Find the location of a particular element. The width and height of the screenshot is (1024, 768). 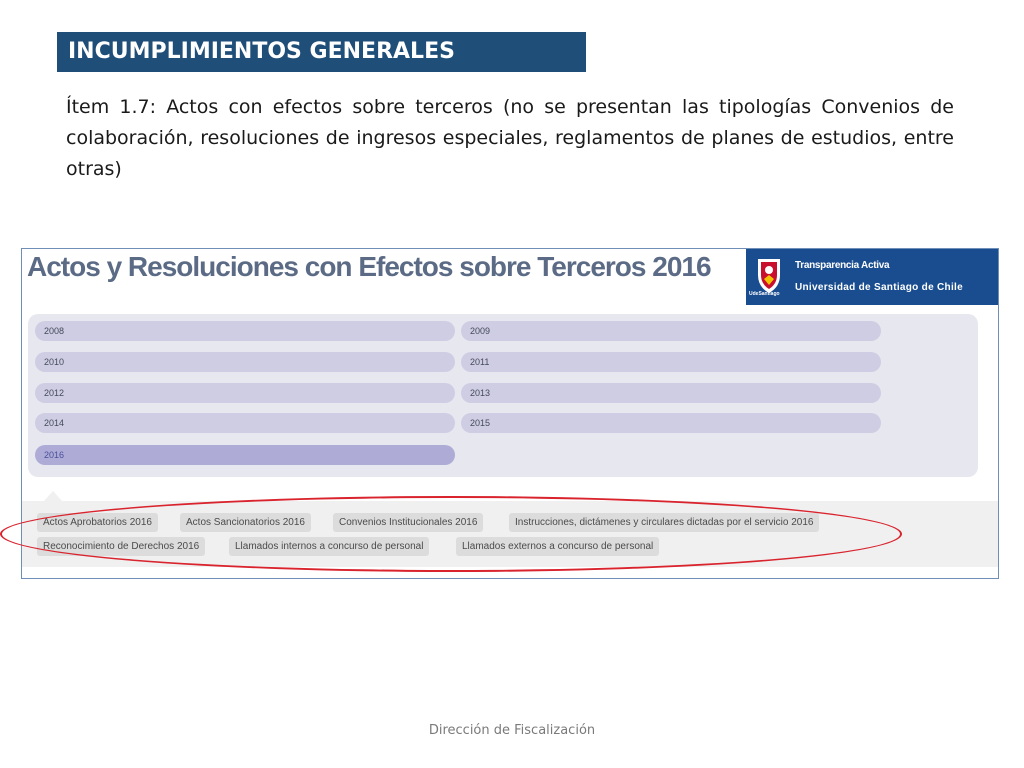

tab-convenios-institucionales: Convenios Institucionales 2016 is located at coordinates (408, 522).